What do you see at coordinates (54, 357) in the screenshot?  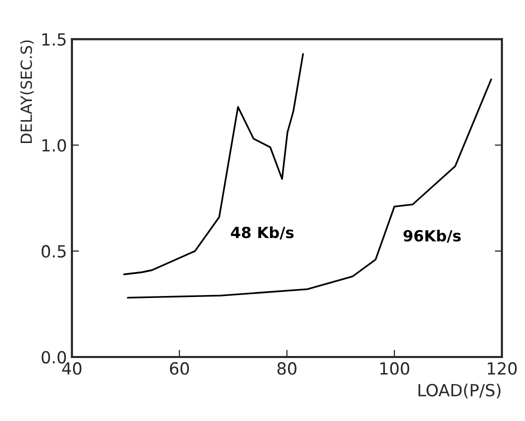 I see `y-tick-label: 0.0` at bounding box center [54, 357].